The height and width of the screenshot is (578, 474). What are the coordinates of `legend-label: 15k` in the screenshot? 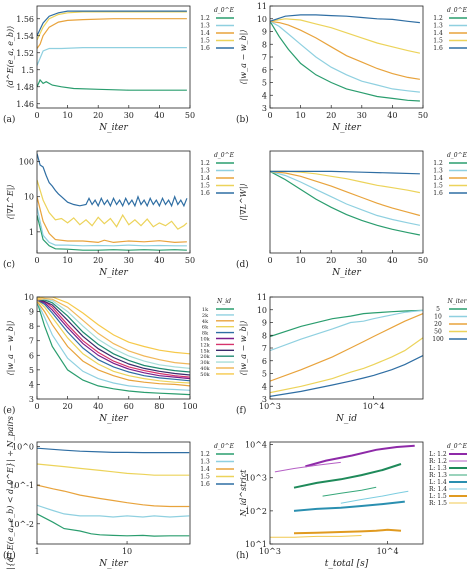 It's located at (205, 351).